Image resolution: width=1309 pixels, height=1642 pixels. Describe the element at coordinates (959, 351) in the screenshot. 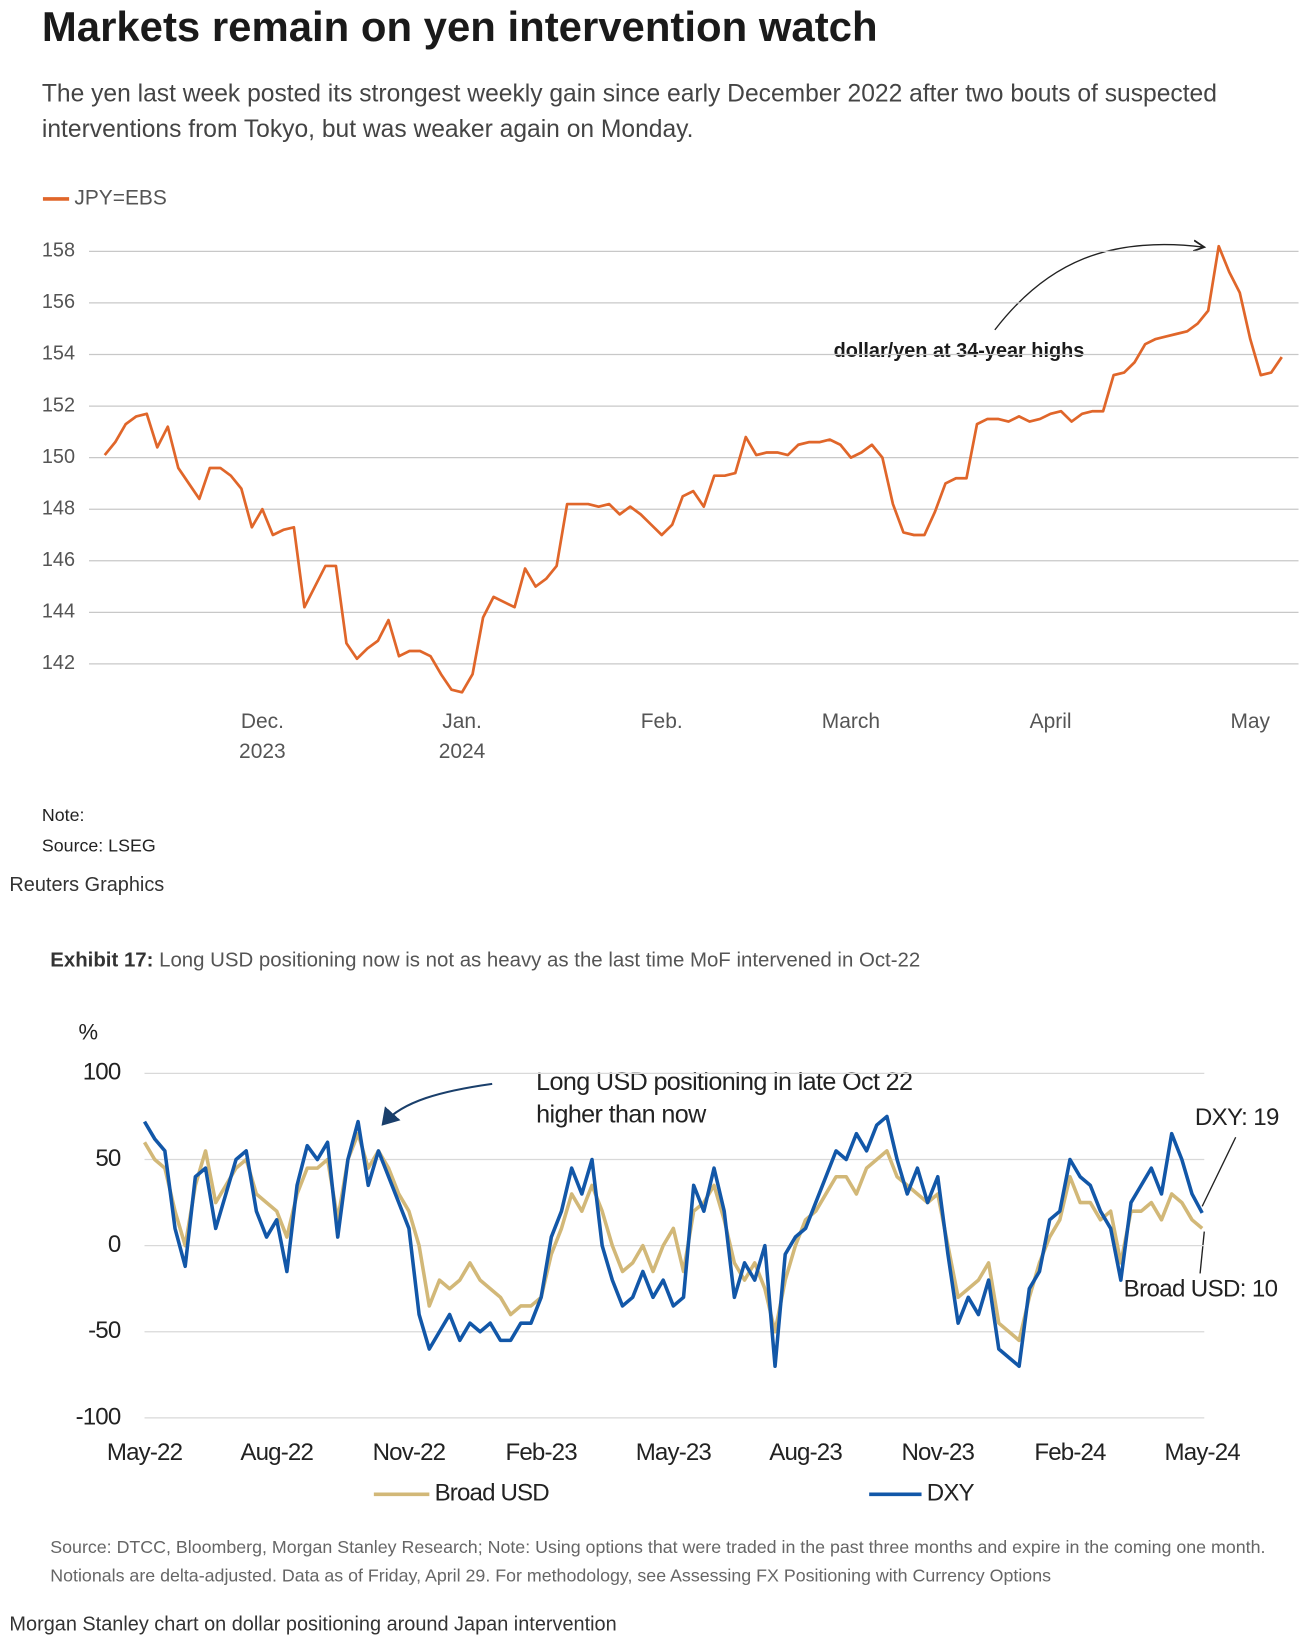

I see `annotation: dollar/yen at 34-year highs` at that location.